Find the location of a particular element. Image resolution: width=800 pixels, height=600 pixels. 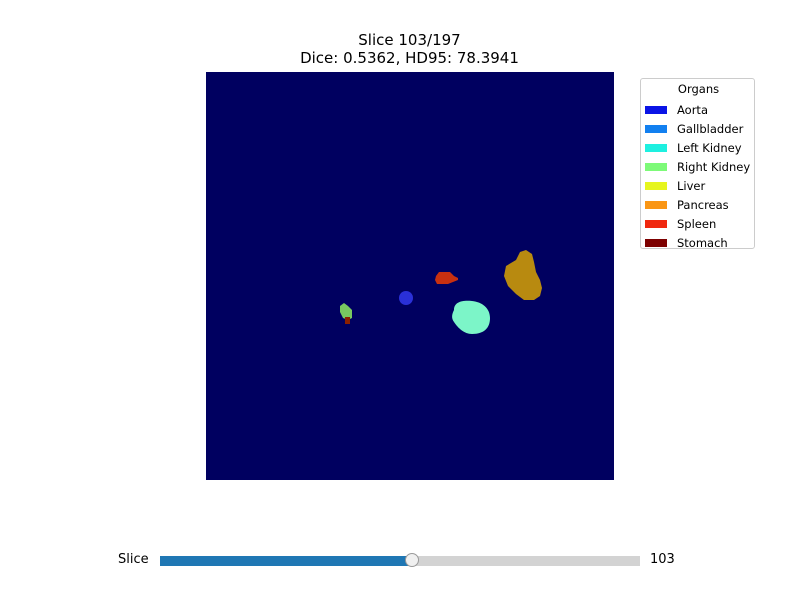

region-spleen is located at coordinates (446, 278).